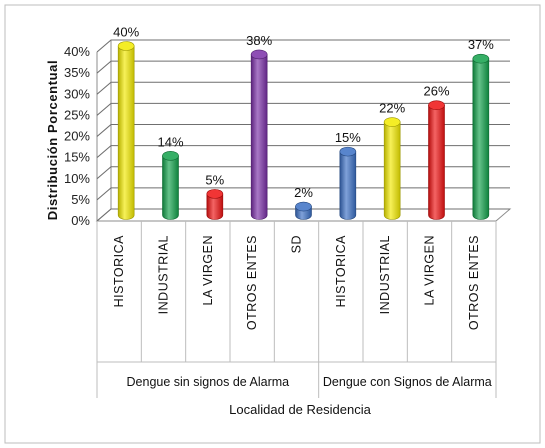 The image size is (545, 448). I want to click on y-tick-label: 20%, so click(77, 136).